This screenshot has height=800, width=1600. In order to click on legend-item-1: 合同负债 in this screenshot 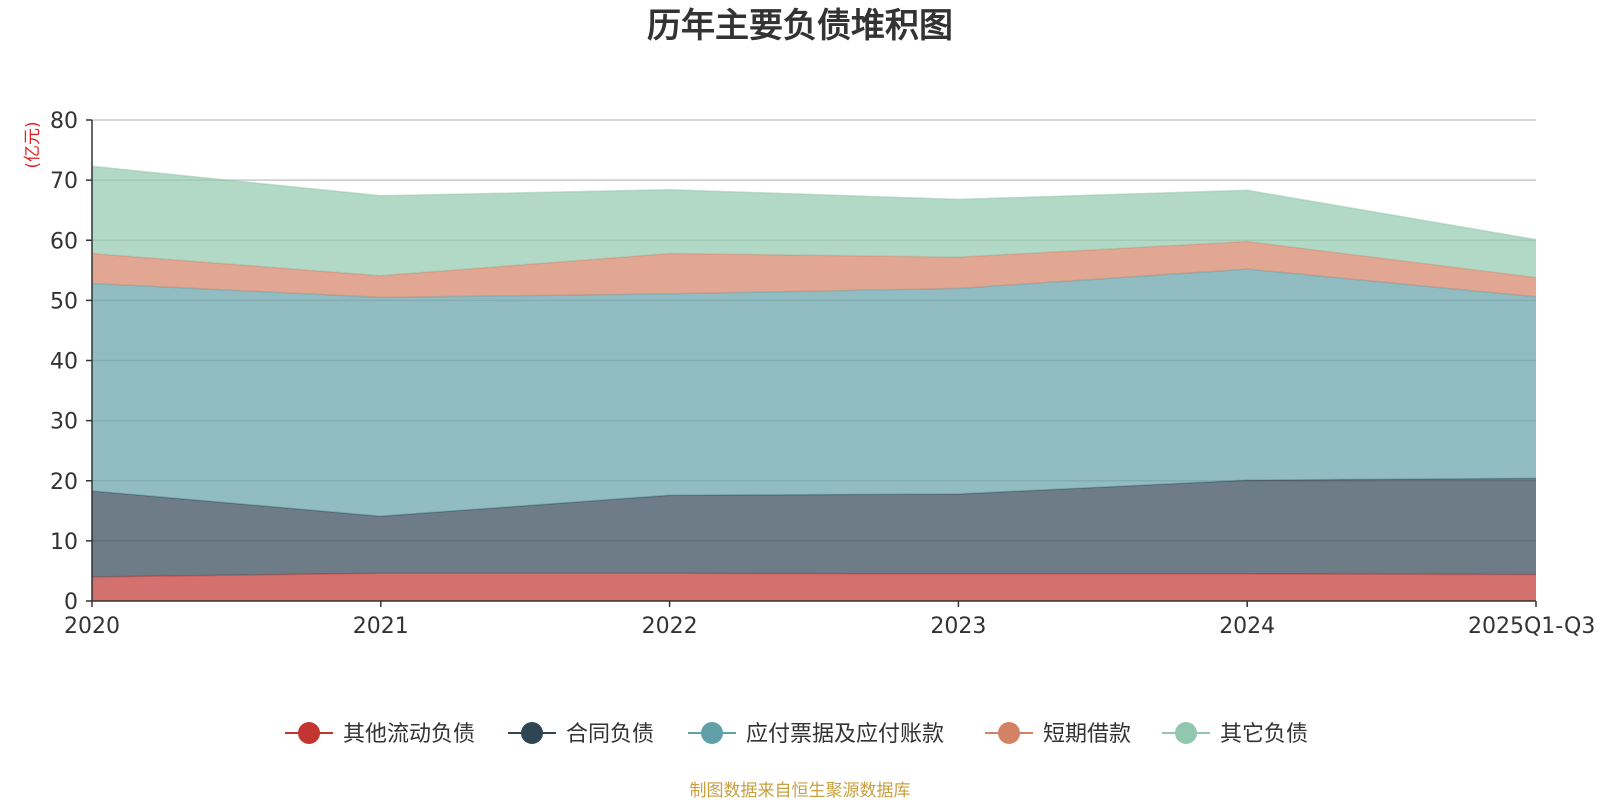, I will do `click(581, 734)`.